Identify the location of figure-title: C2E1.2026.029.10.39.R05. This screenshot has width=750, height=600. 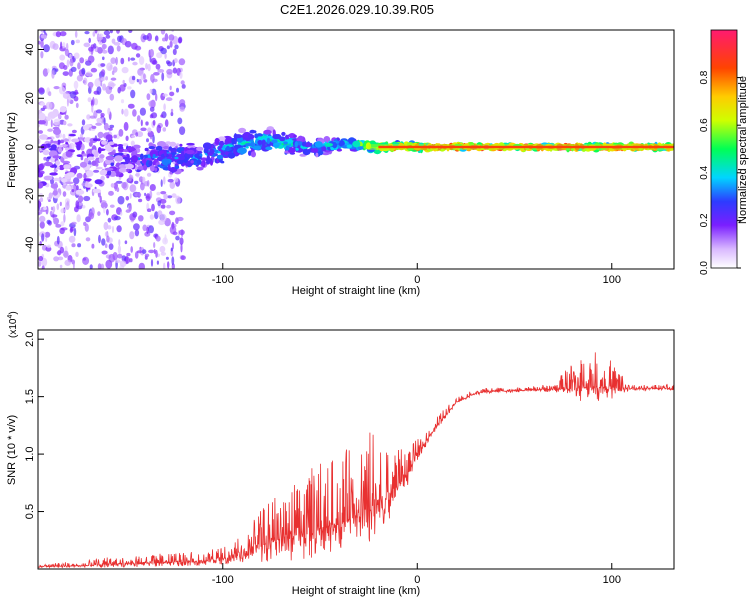
(357, 9).